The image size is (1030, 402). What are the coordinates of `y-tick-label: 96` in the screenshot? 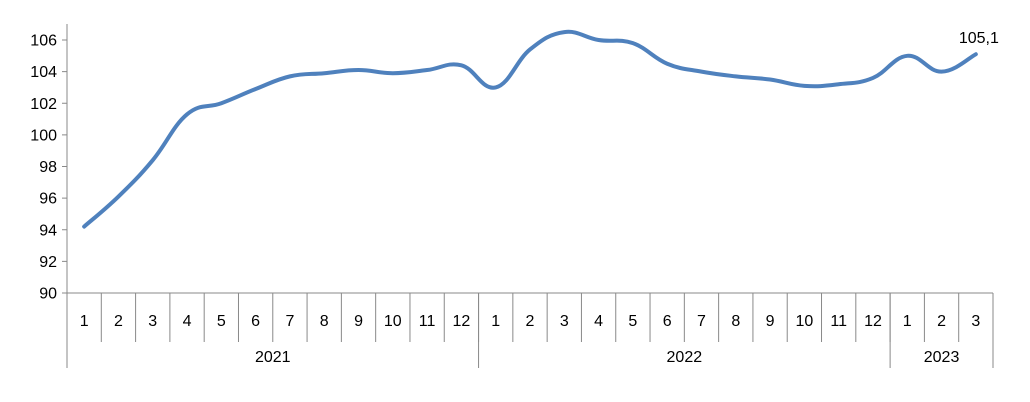 It's located at (48, 199).